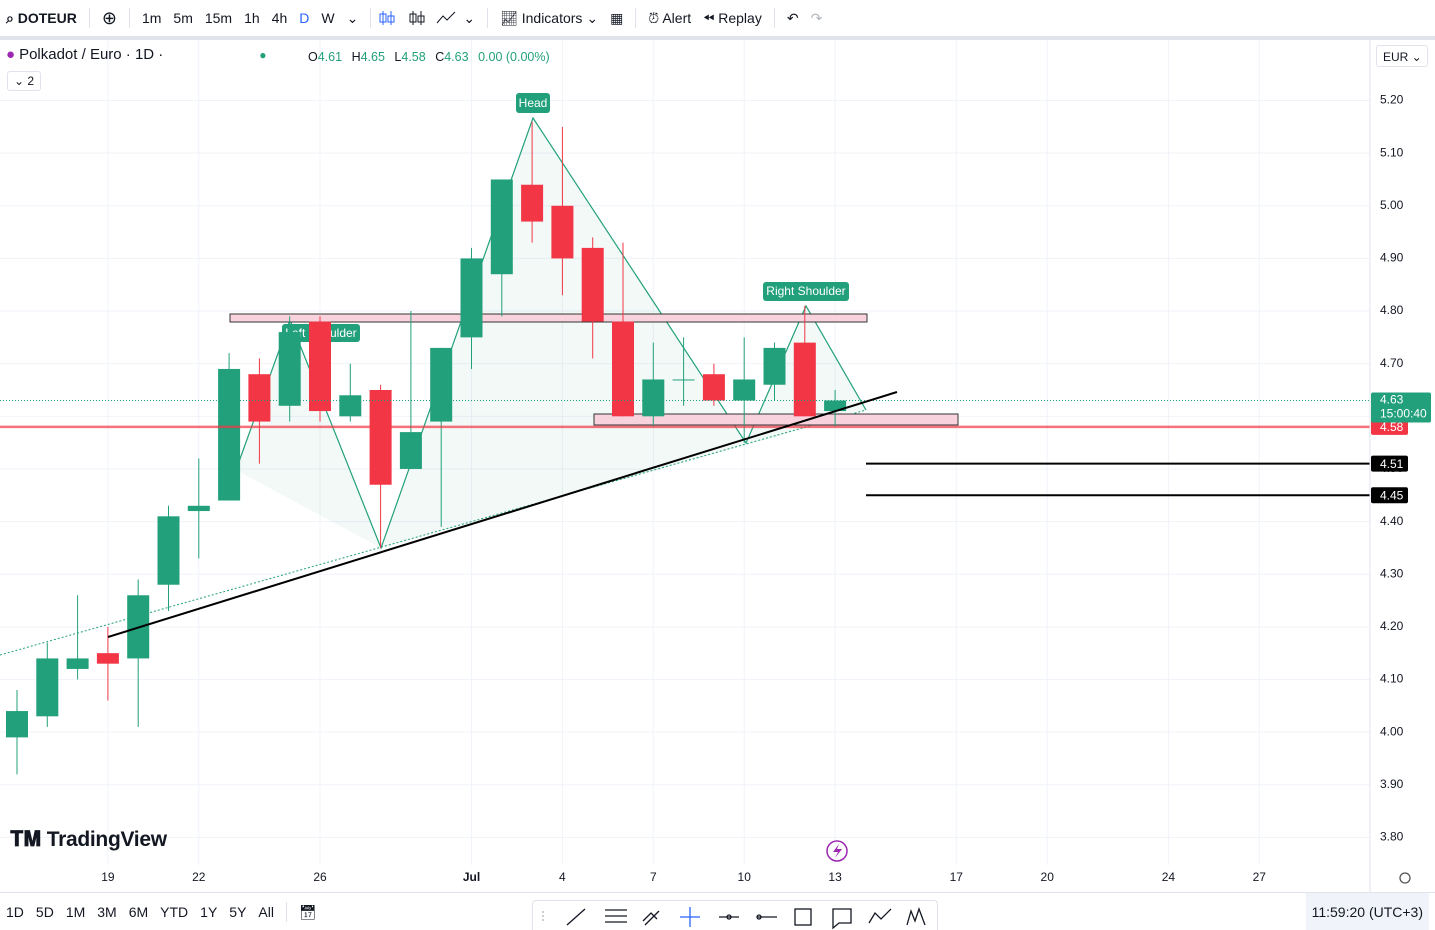 The height and width of the screenshot is (930, 1435). I want to click on interval: 1m, so click(151, 18).